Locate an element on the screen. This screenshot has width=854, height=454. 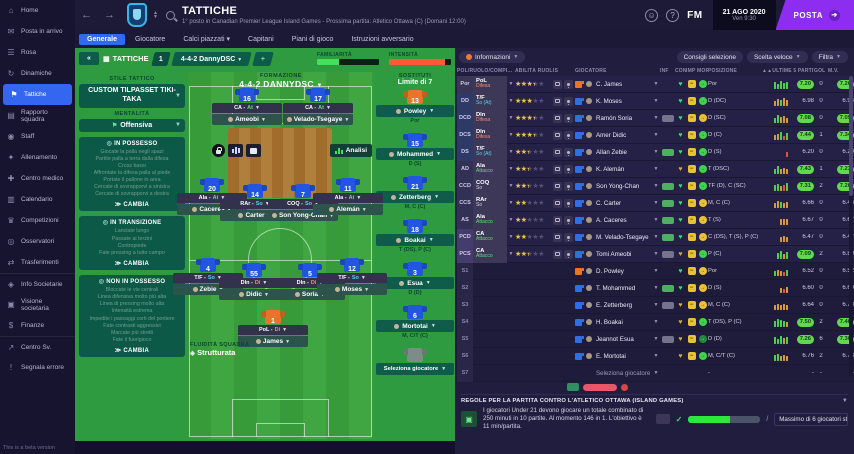
role-cell: COQ So is located at coordinates (490, 186).